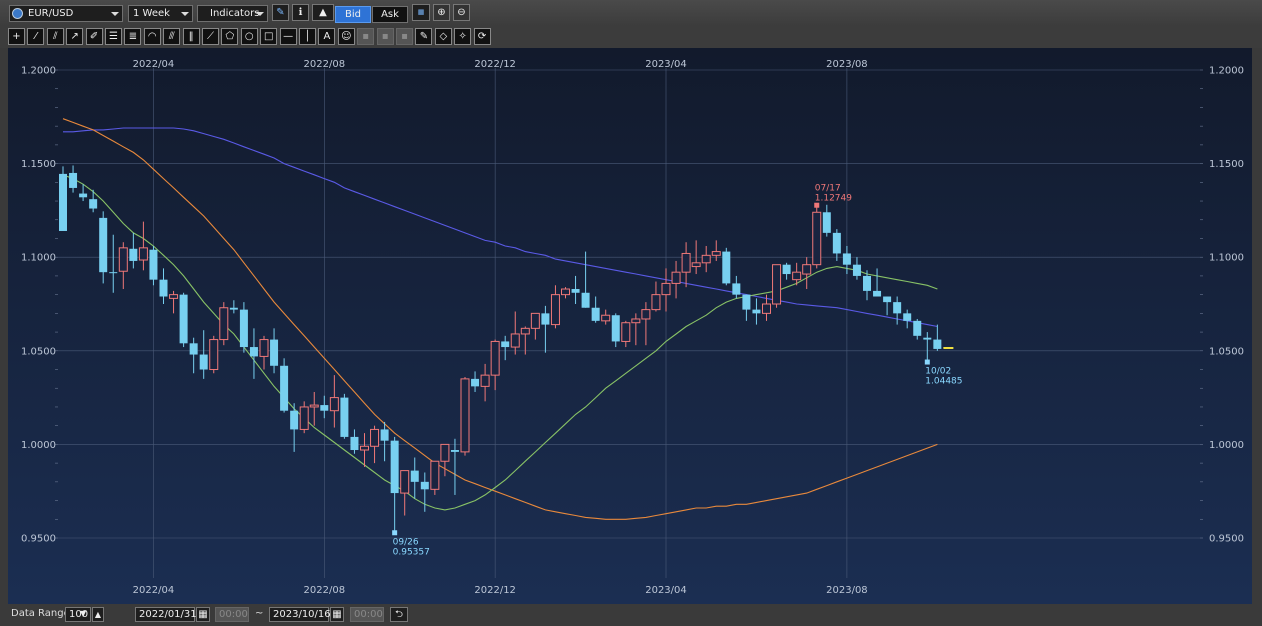 This screenshot has width=1262, height=626. Describe the element at coordinates (482, 36) in the screenshot. I see `magnet-tool-icon: ⟳` at that location.